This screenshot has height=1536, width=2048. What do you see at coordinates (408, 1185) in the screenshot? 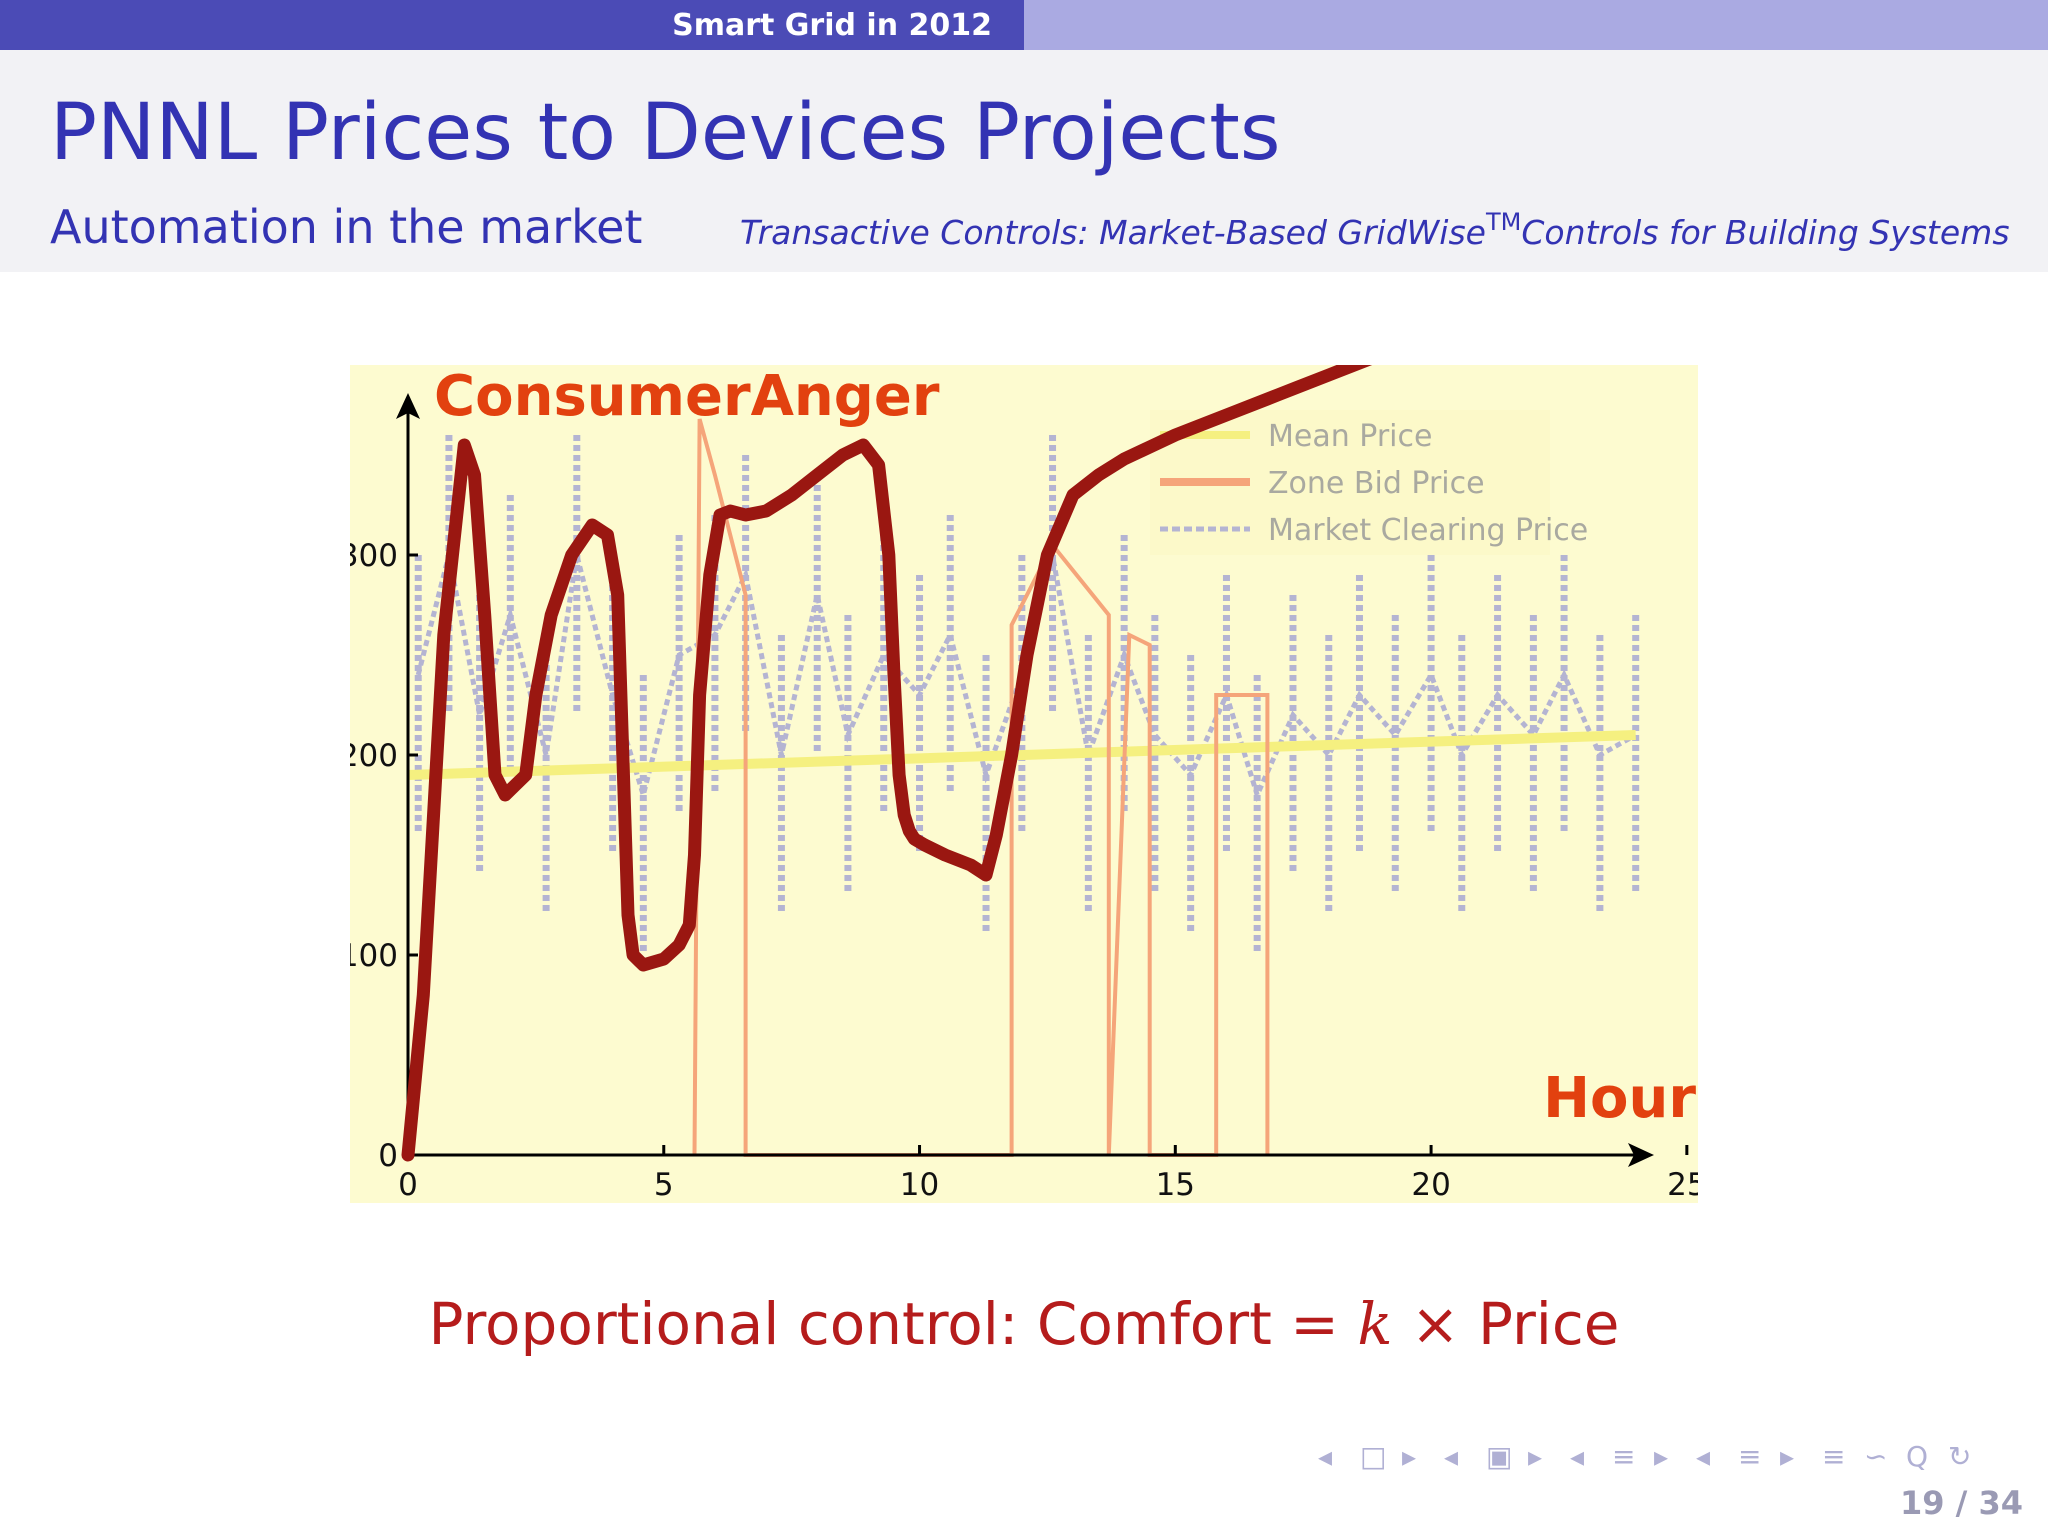
I see `x-tick-label: 0` at bounding box center [408, 1185].